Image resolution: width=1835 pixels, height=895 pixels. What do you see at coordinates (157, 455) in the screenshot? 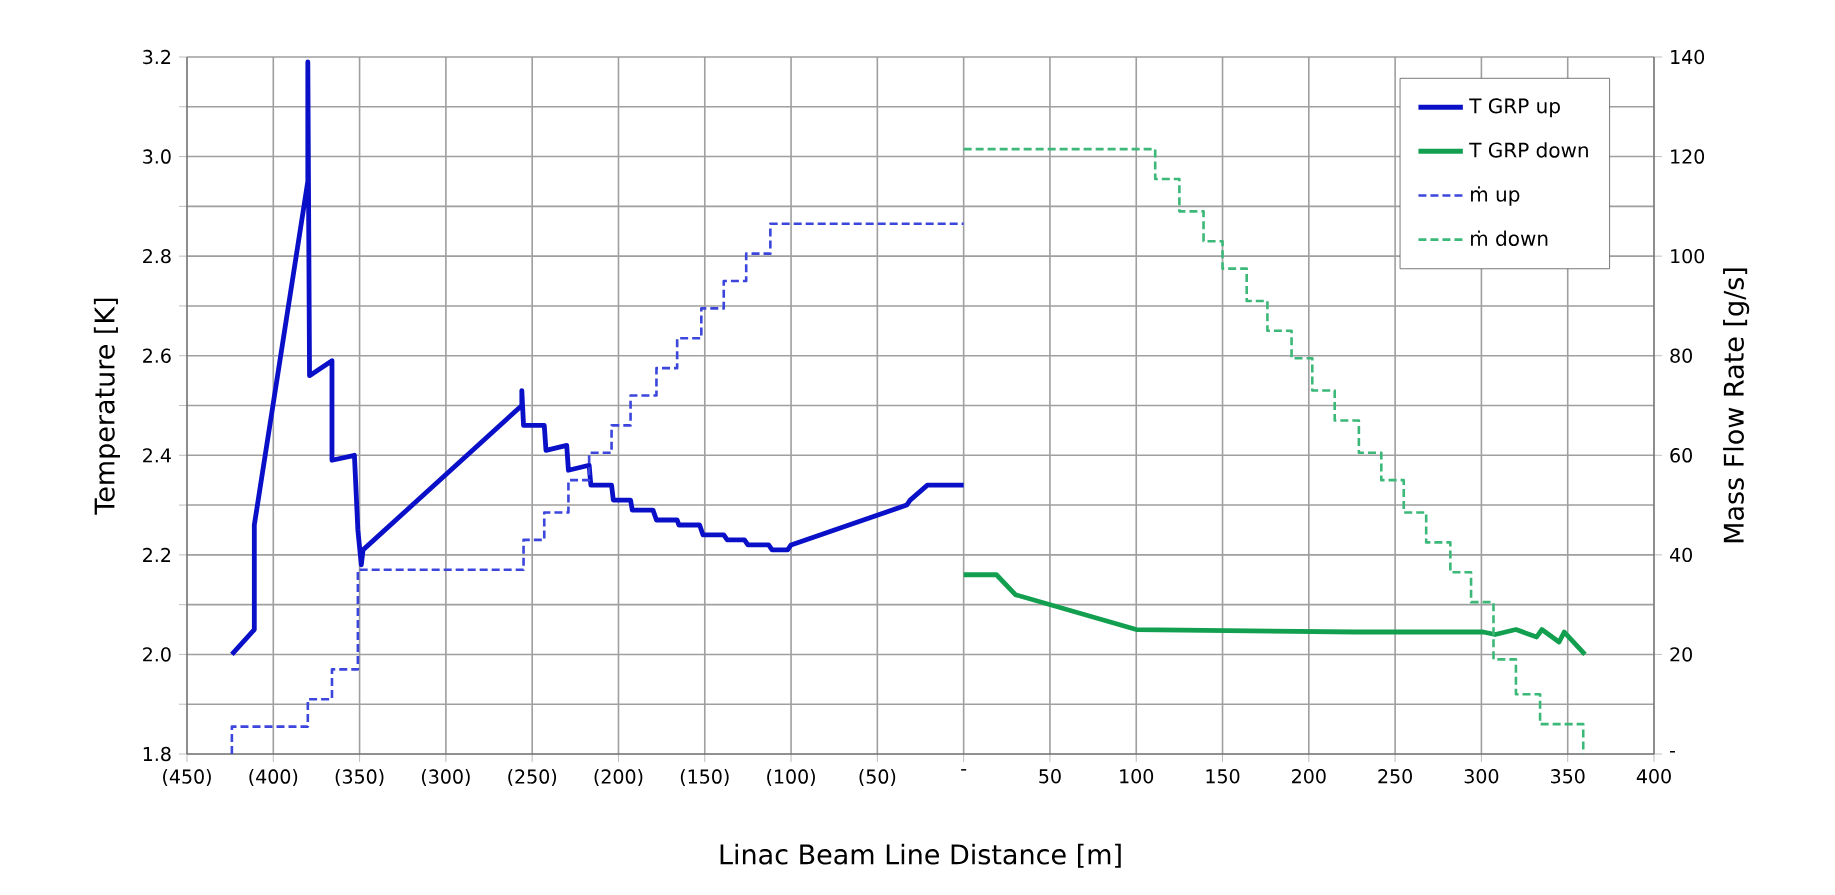
I see `y-tick-label: 2.4` at bounding box center [157, 455].